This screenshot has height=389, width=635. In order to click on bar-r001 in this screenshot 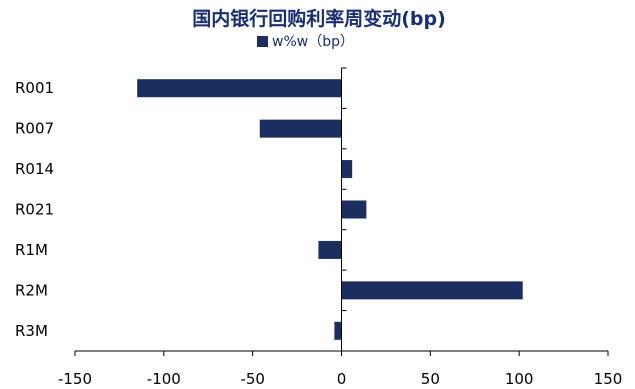, I will do `click(239, 88)`.